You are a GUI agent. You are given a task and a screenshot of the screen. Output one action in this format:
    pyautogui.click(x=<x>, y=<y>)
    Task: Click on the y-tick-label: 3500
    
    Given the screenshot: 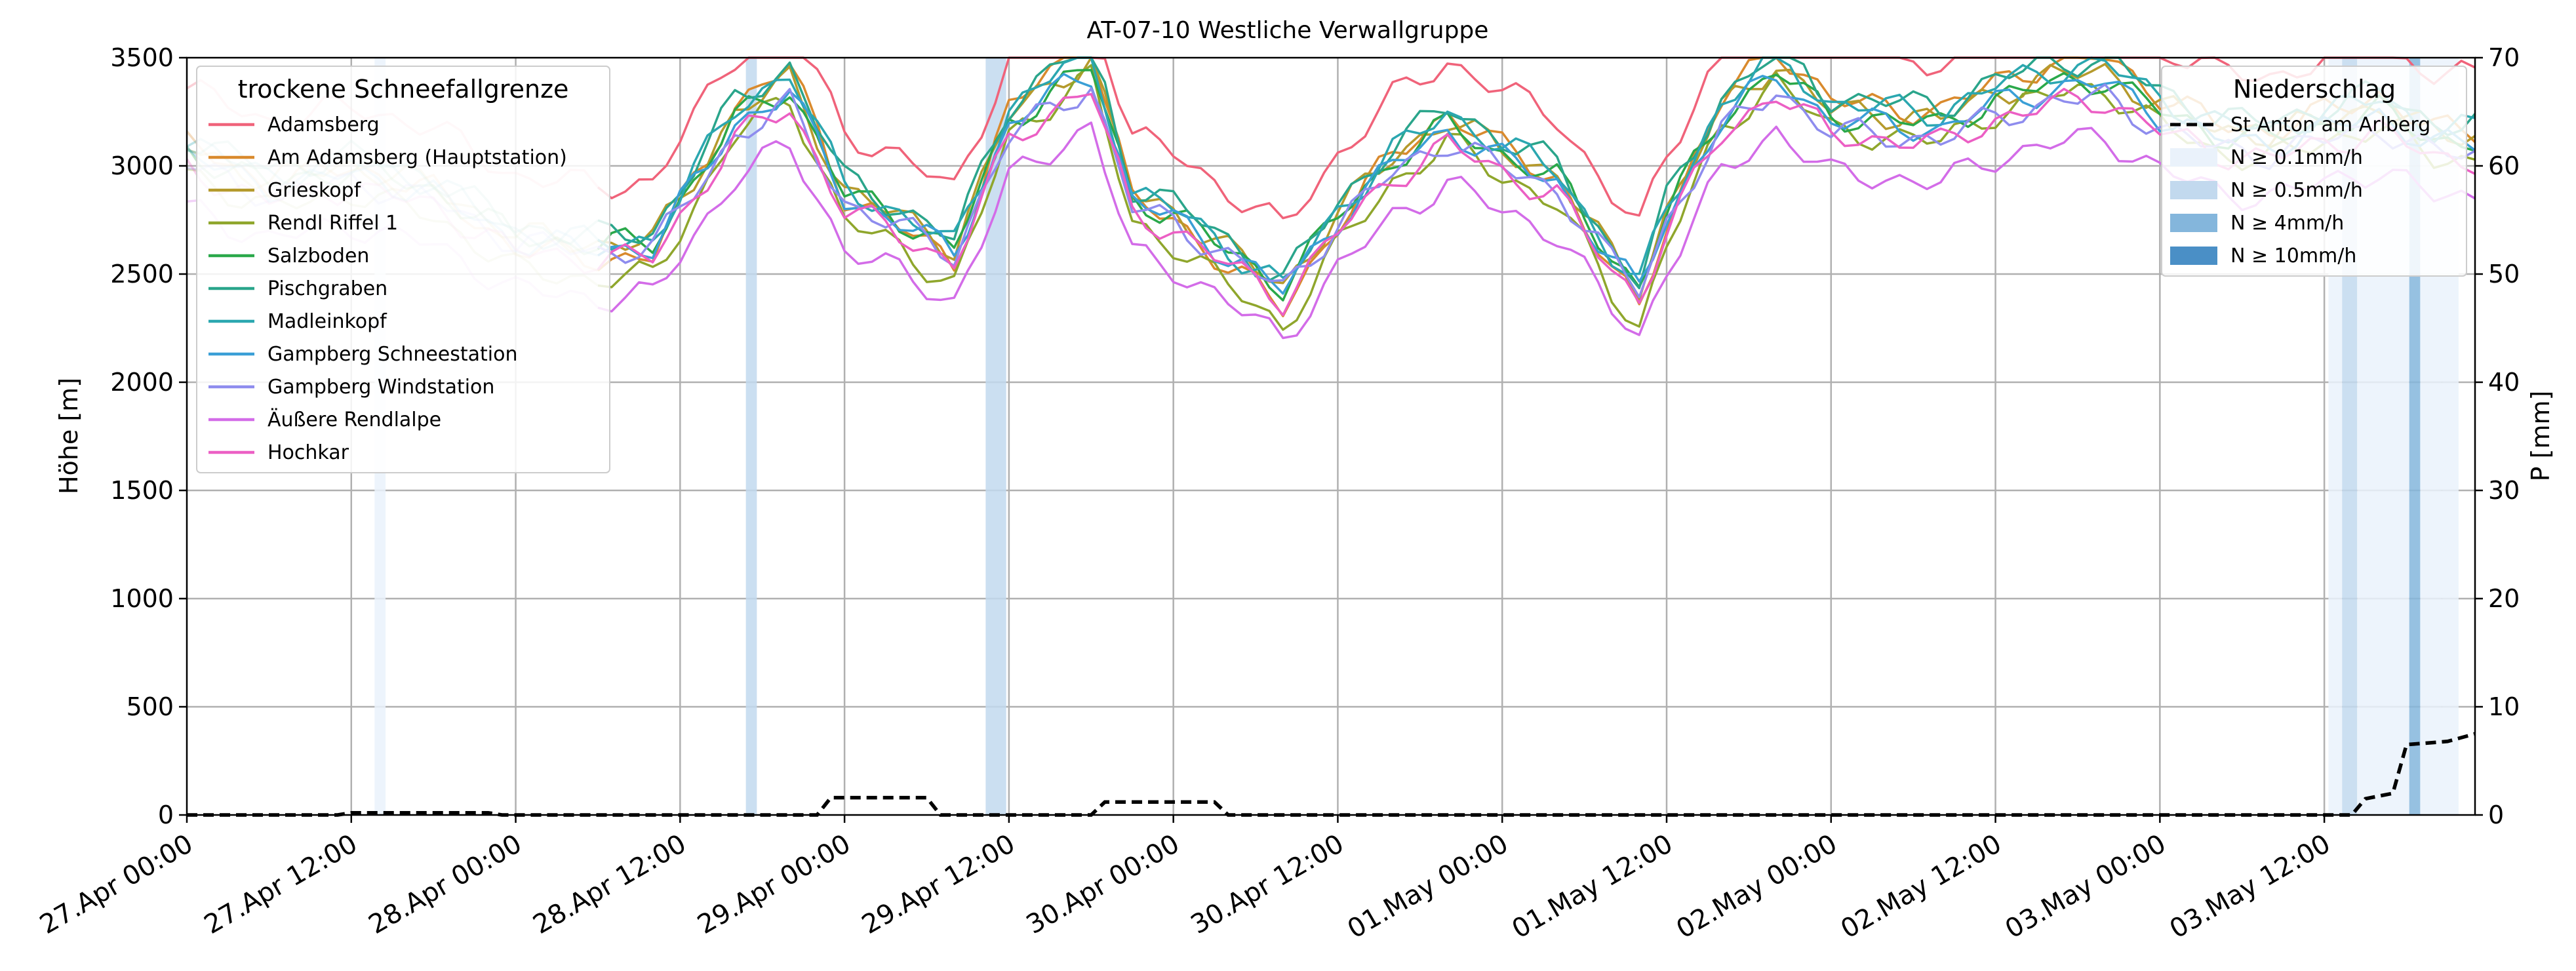 What is the action you would take?
    pyautogui.click(x=142, y=57)
    